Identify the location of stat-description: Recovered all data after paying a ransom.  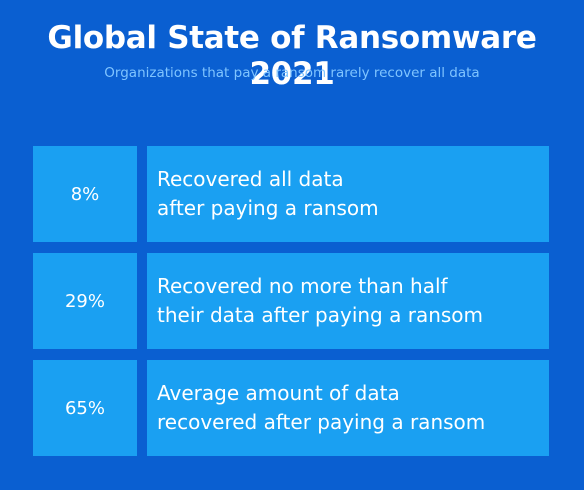
(348, 194).